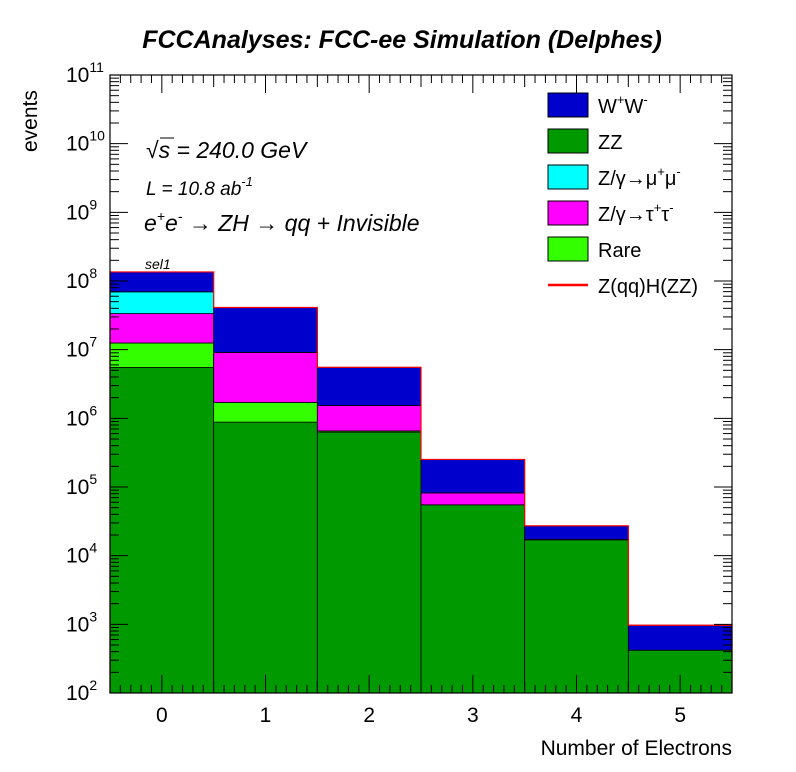 The image size is (796, 772). I want to click on lumi-annotation: L = 10.8 ab-1, so click(199, 187).